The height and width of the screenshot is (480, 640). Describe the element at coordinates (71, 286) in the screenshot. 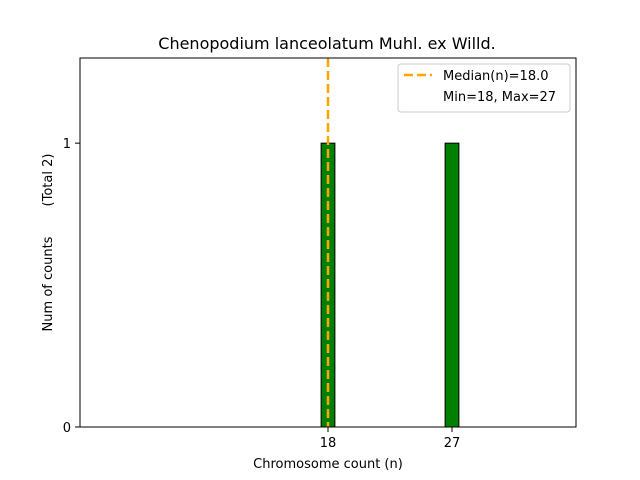

I see `y-axis: 01` at that location.